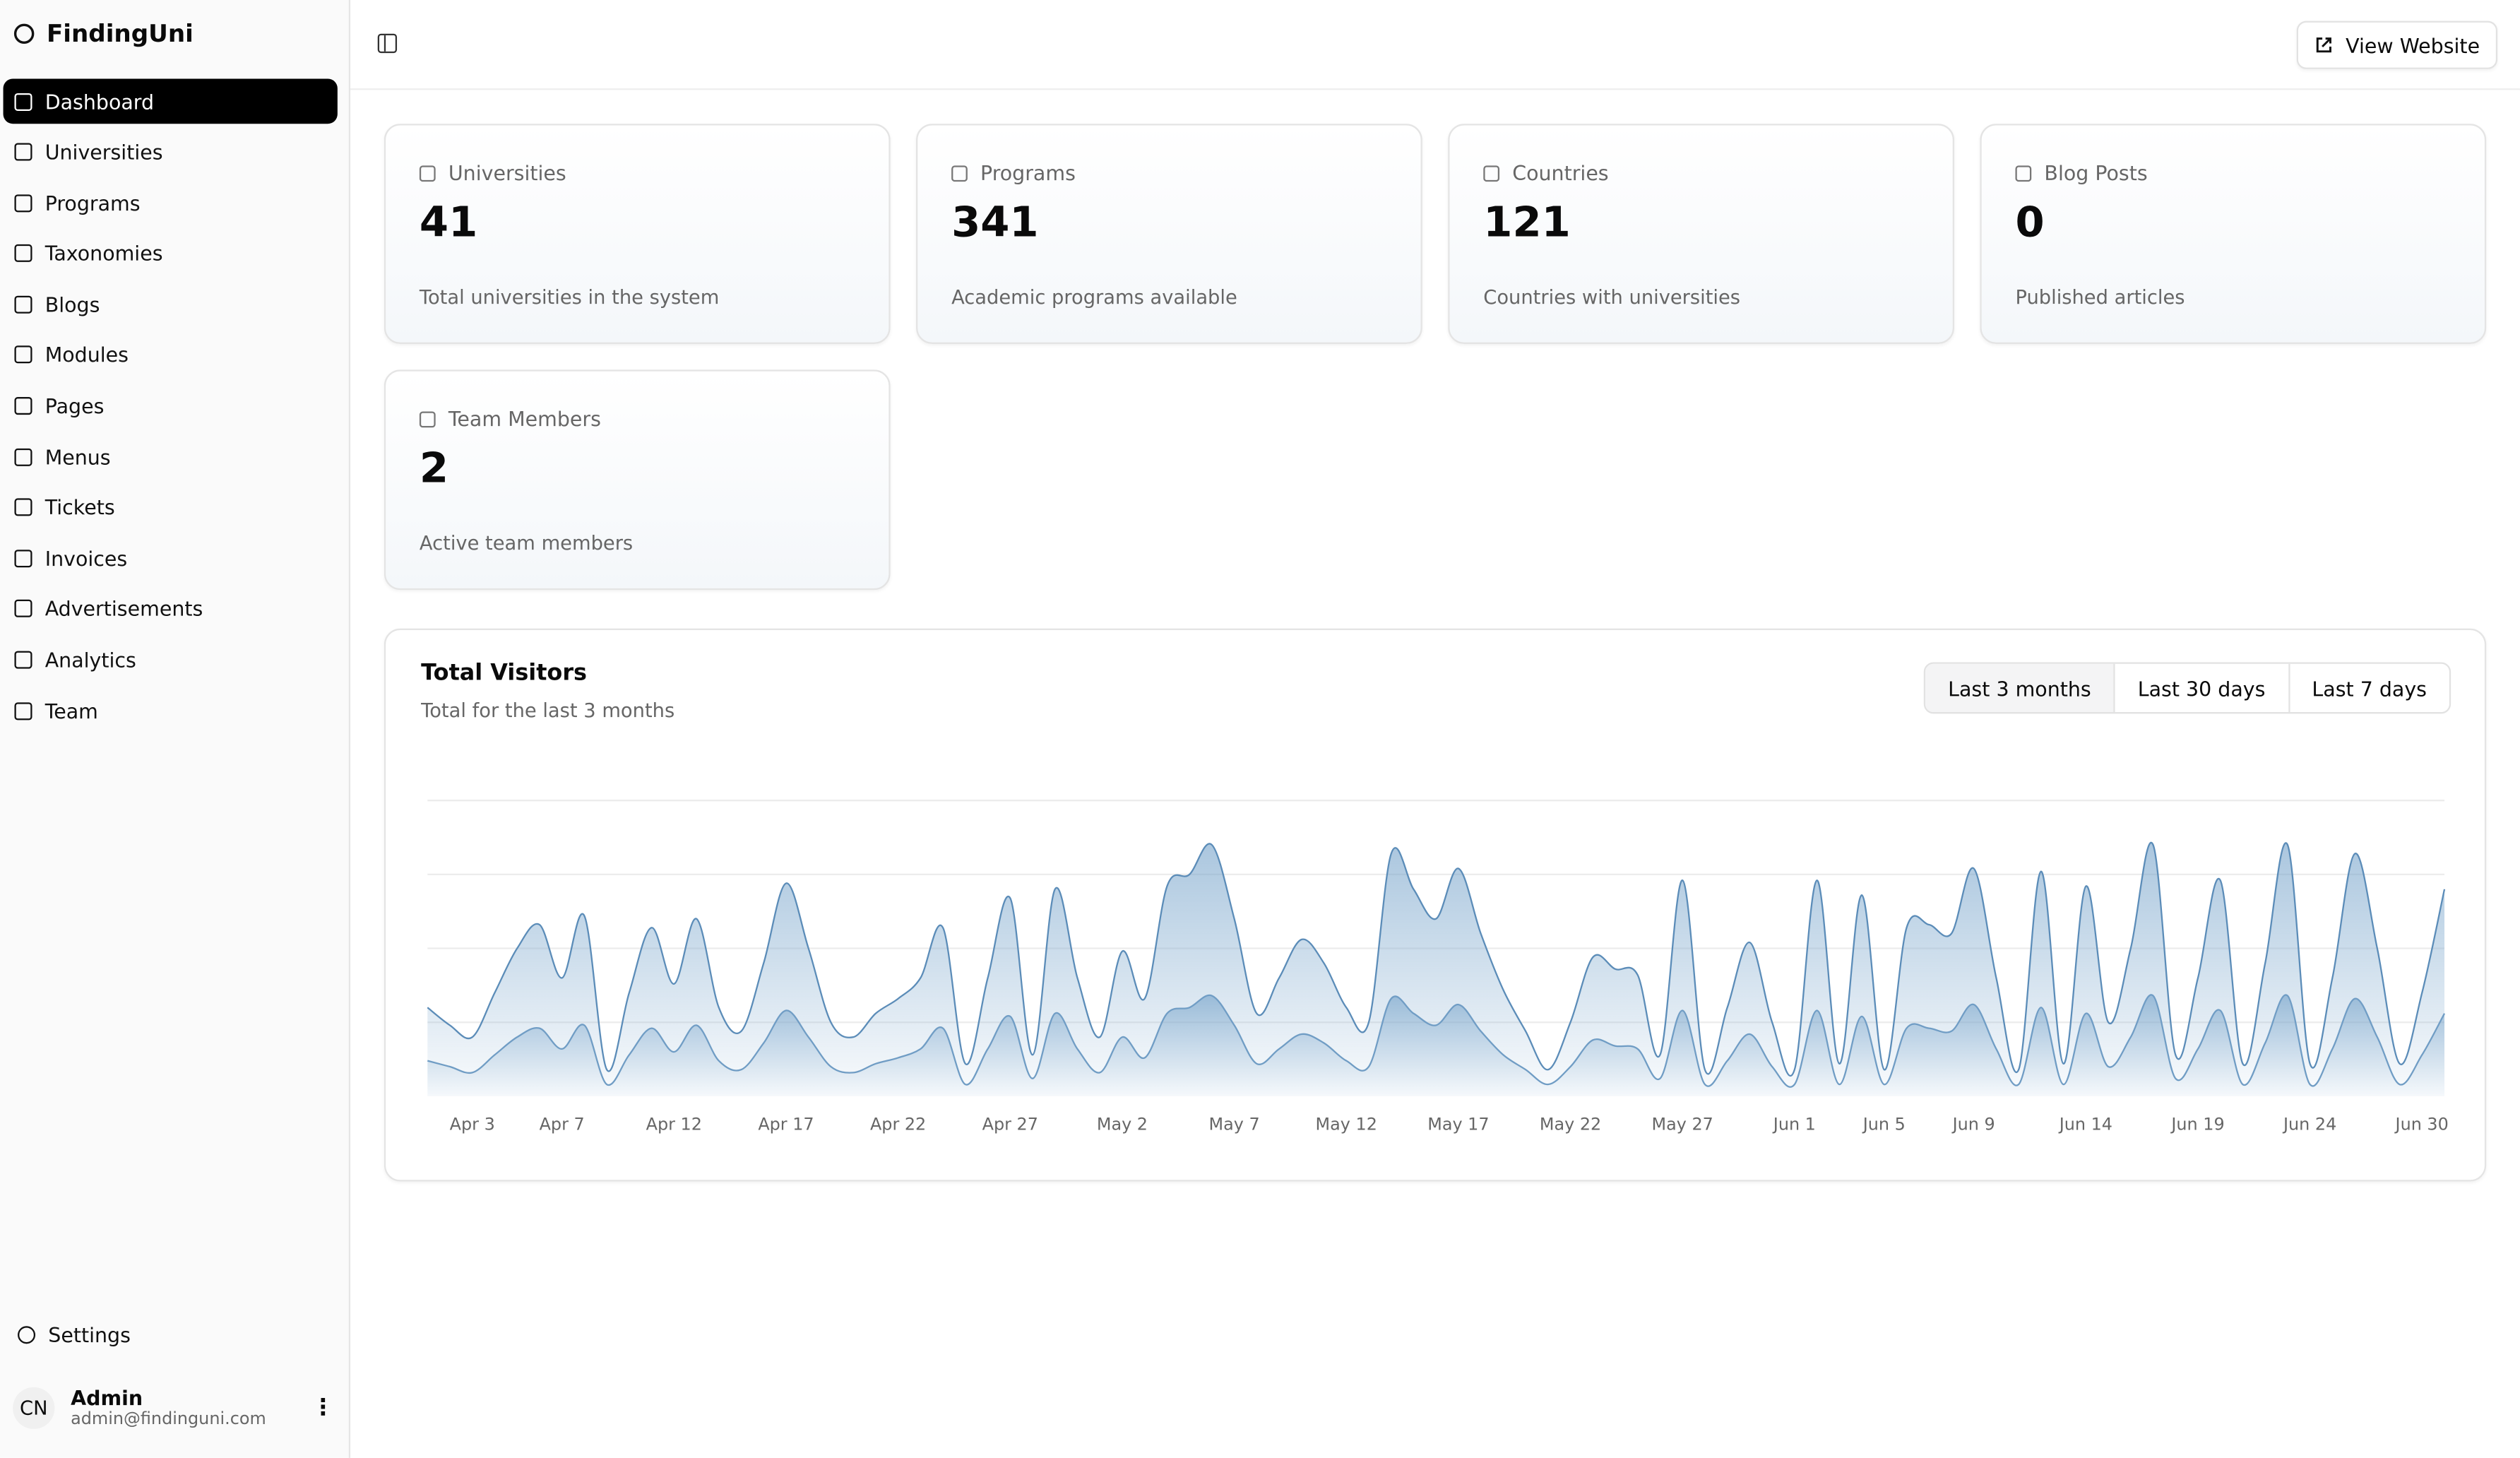  I want to click on nav-item: Tickets, so click(171, 508).